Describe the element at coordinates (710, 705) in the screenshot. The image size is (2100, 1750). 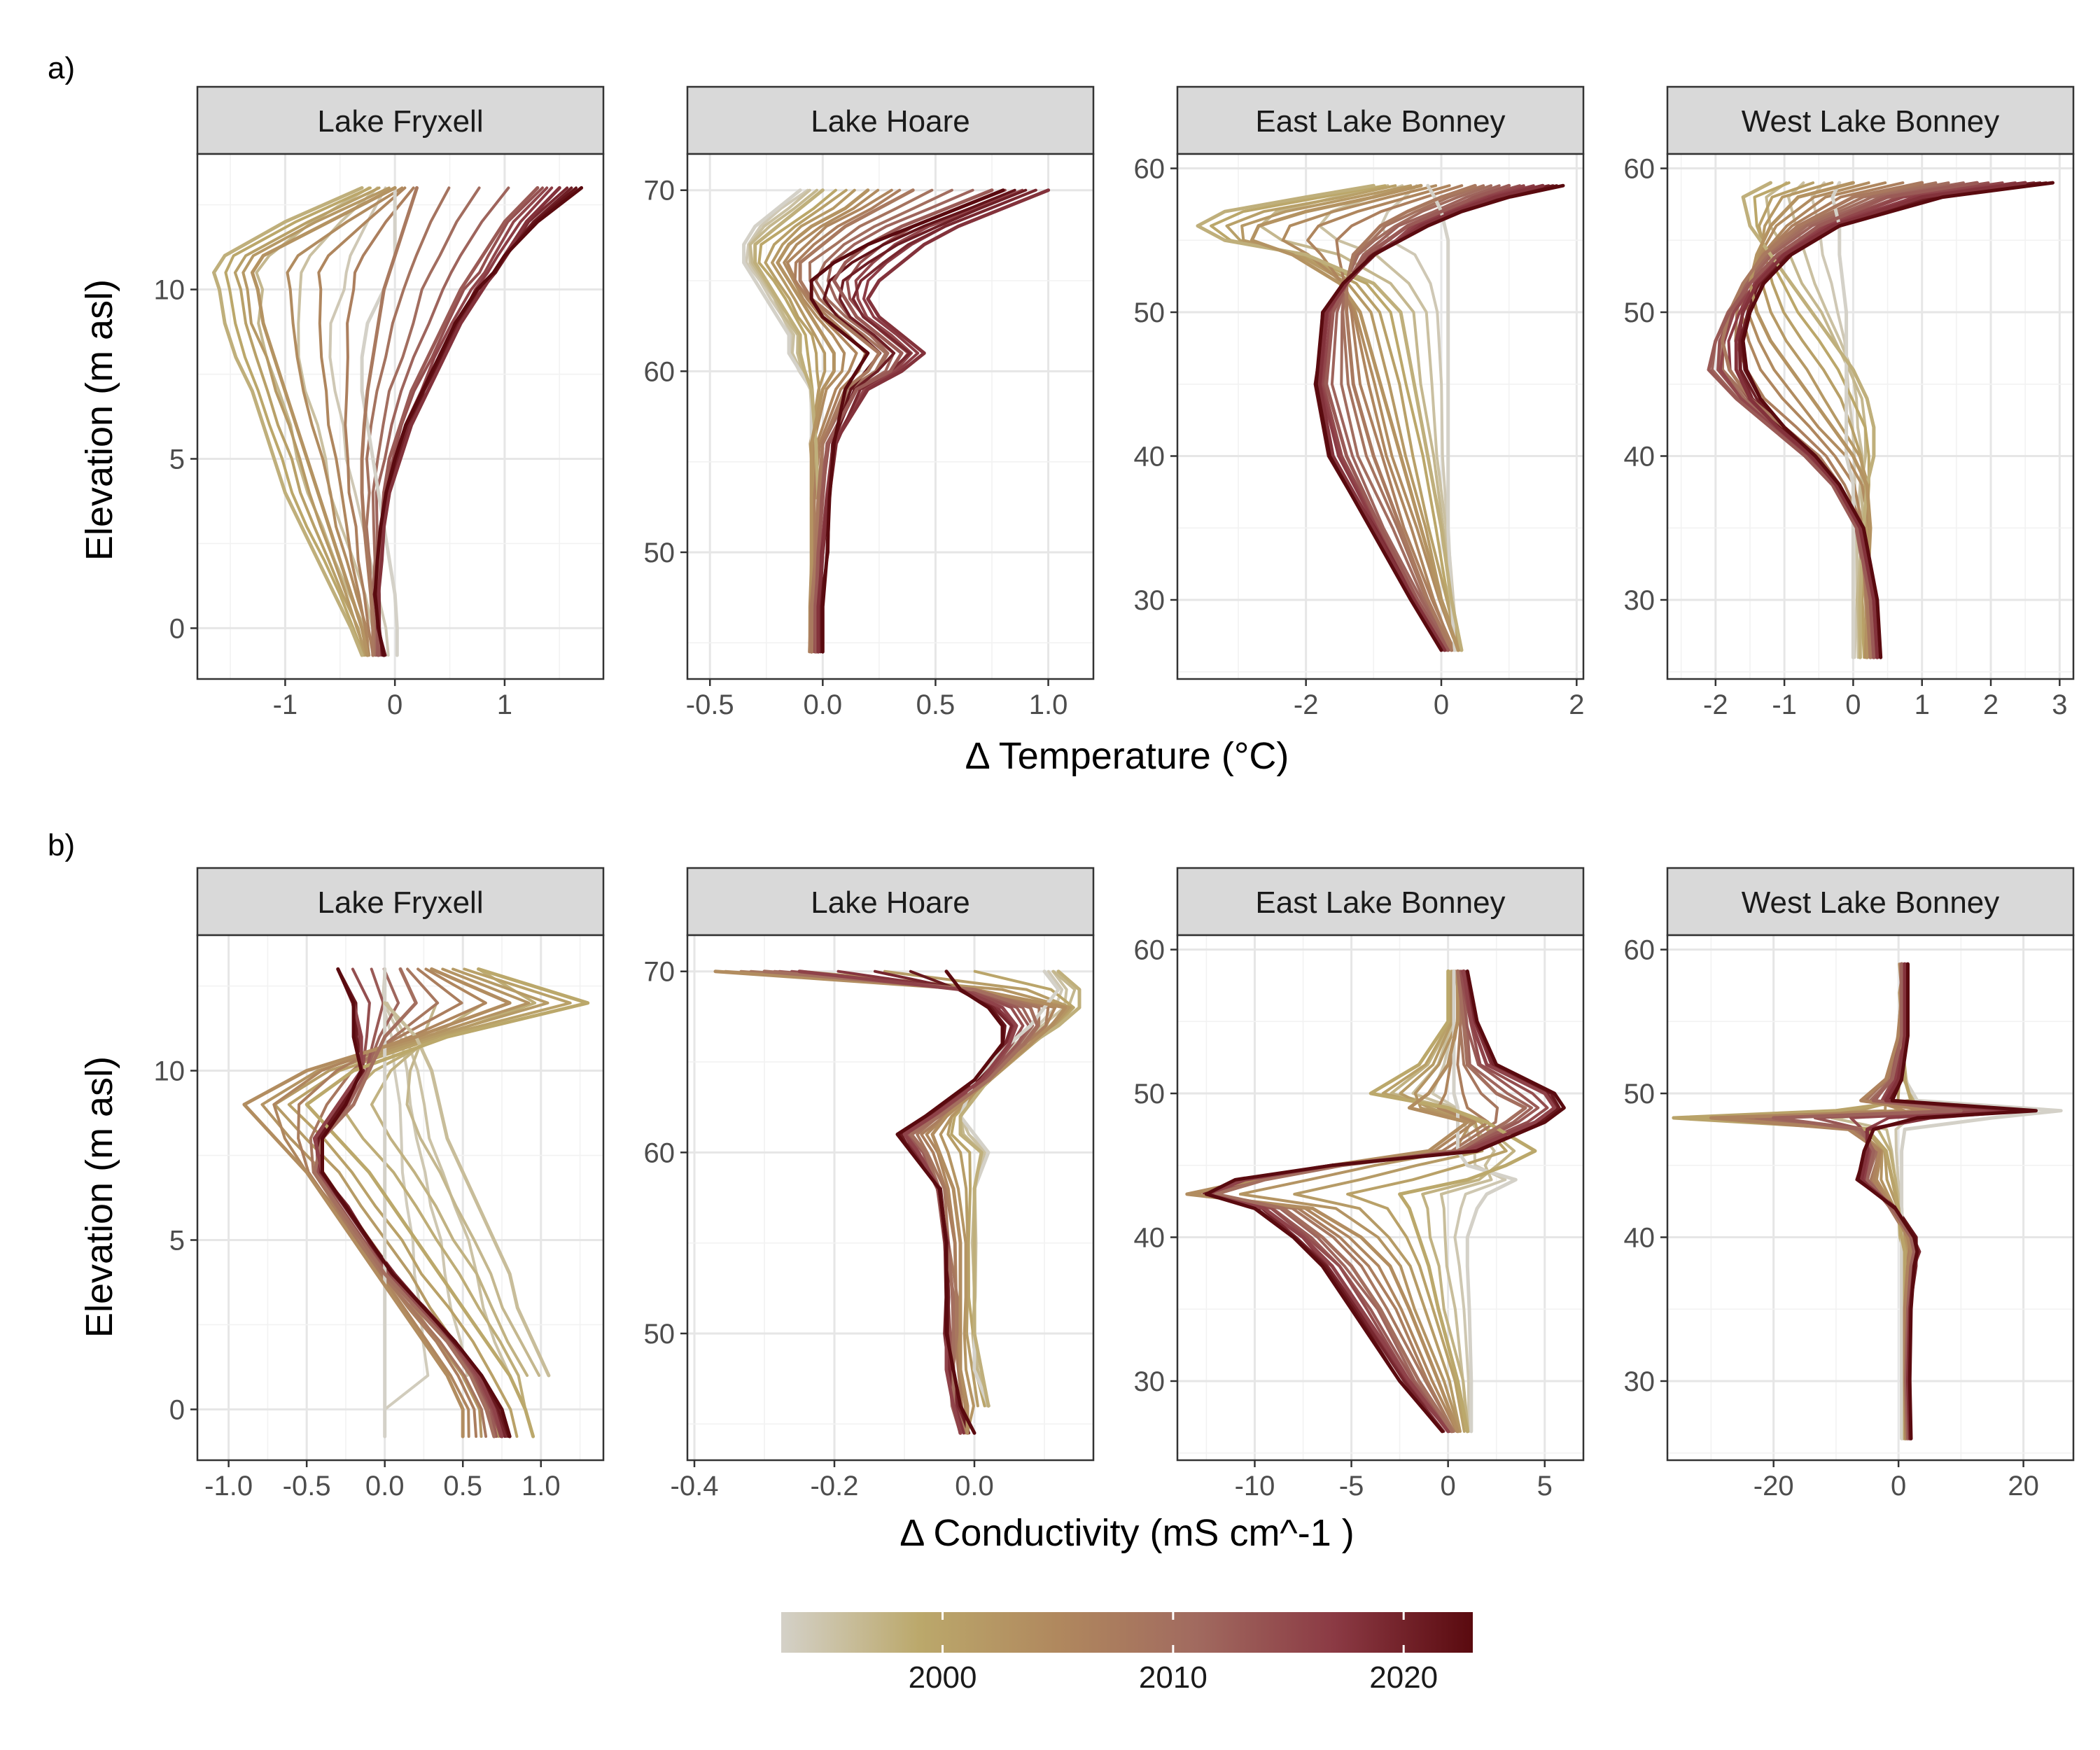
I see `x-tick-label: -0.5` at that location.